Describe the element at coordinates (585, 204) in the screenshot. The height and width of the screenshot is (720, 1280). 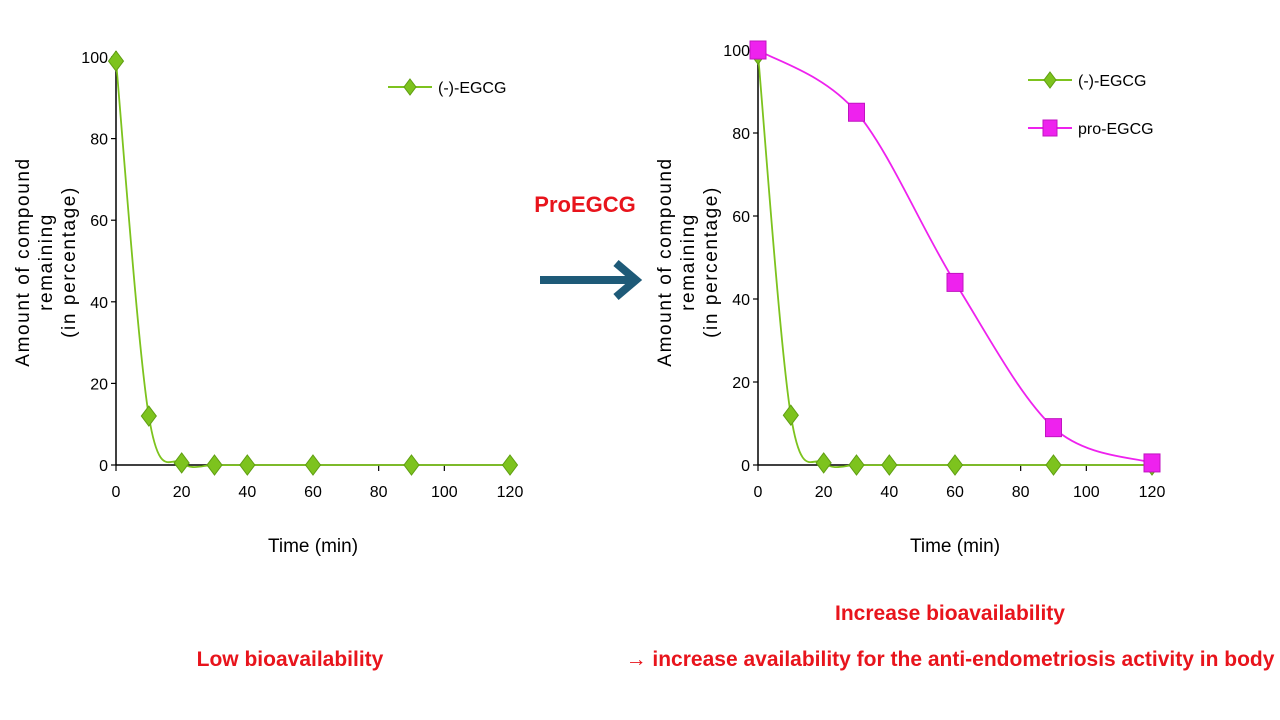
I see `proegcg-label: ProEGCG` at that location.